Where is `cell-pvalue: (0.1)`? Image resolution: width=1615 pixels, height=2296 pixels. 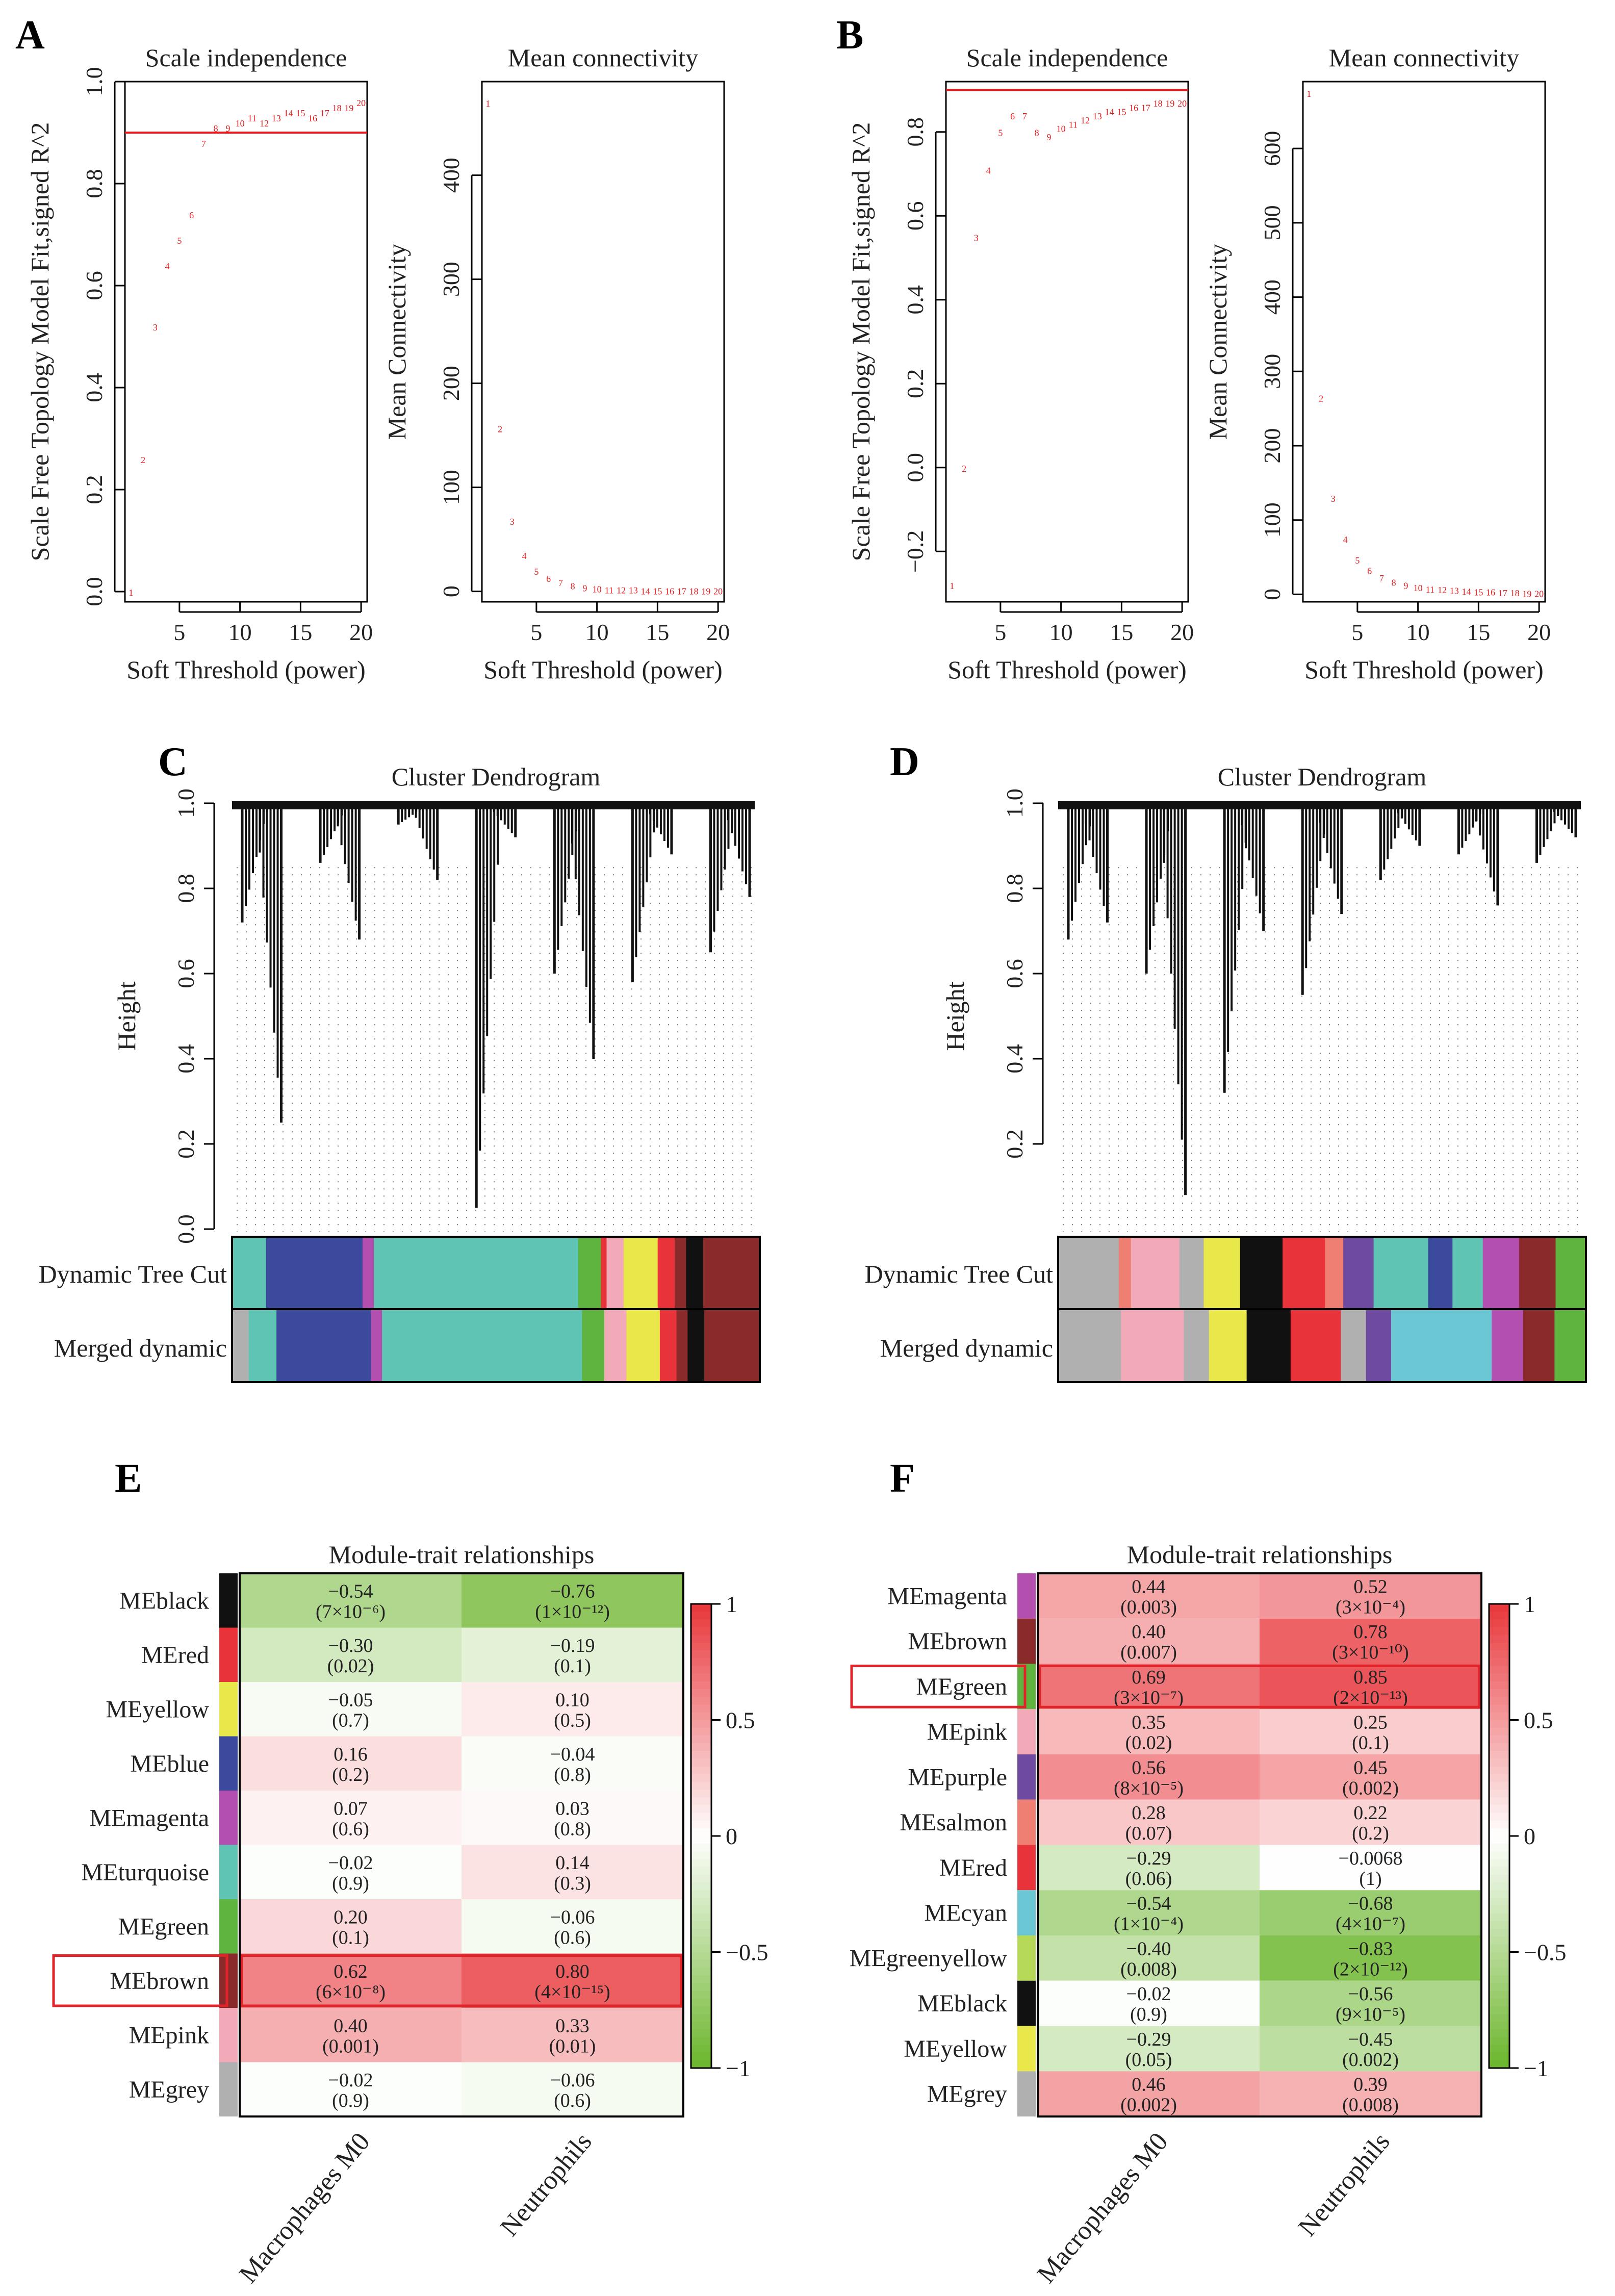 cell-pvalue: (0.1) is located at coordinates (1370, 1743).